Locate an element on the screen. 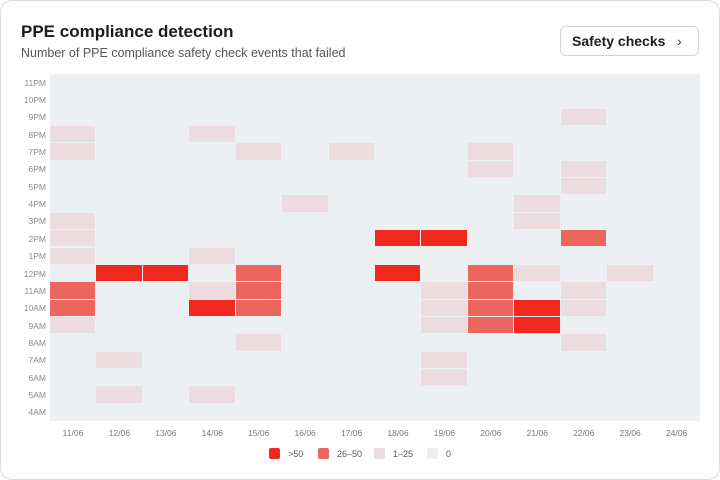 This screenshot has width=720, height=480. heatmap-cell-13-06-6am is located at coordinates (165, 377).